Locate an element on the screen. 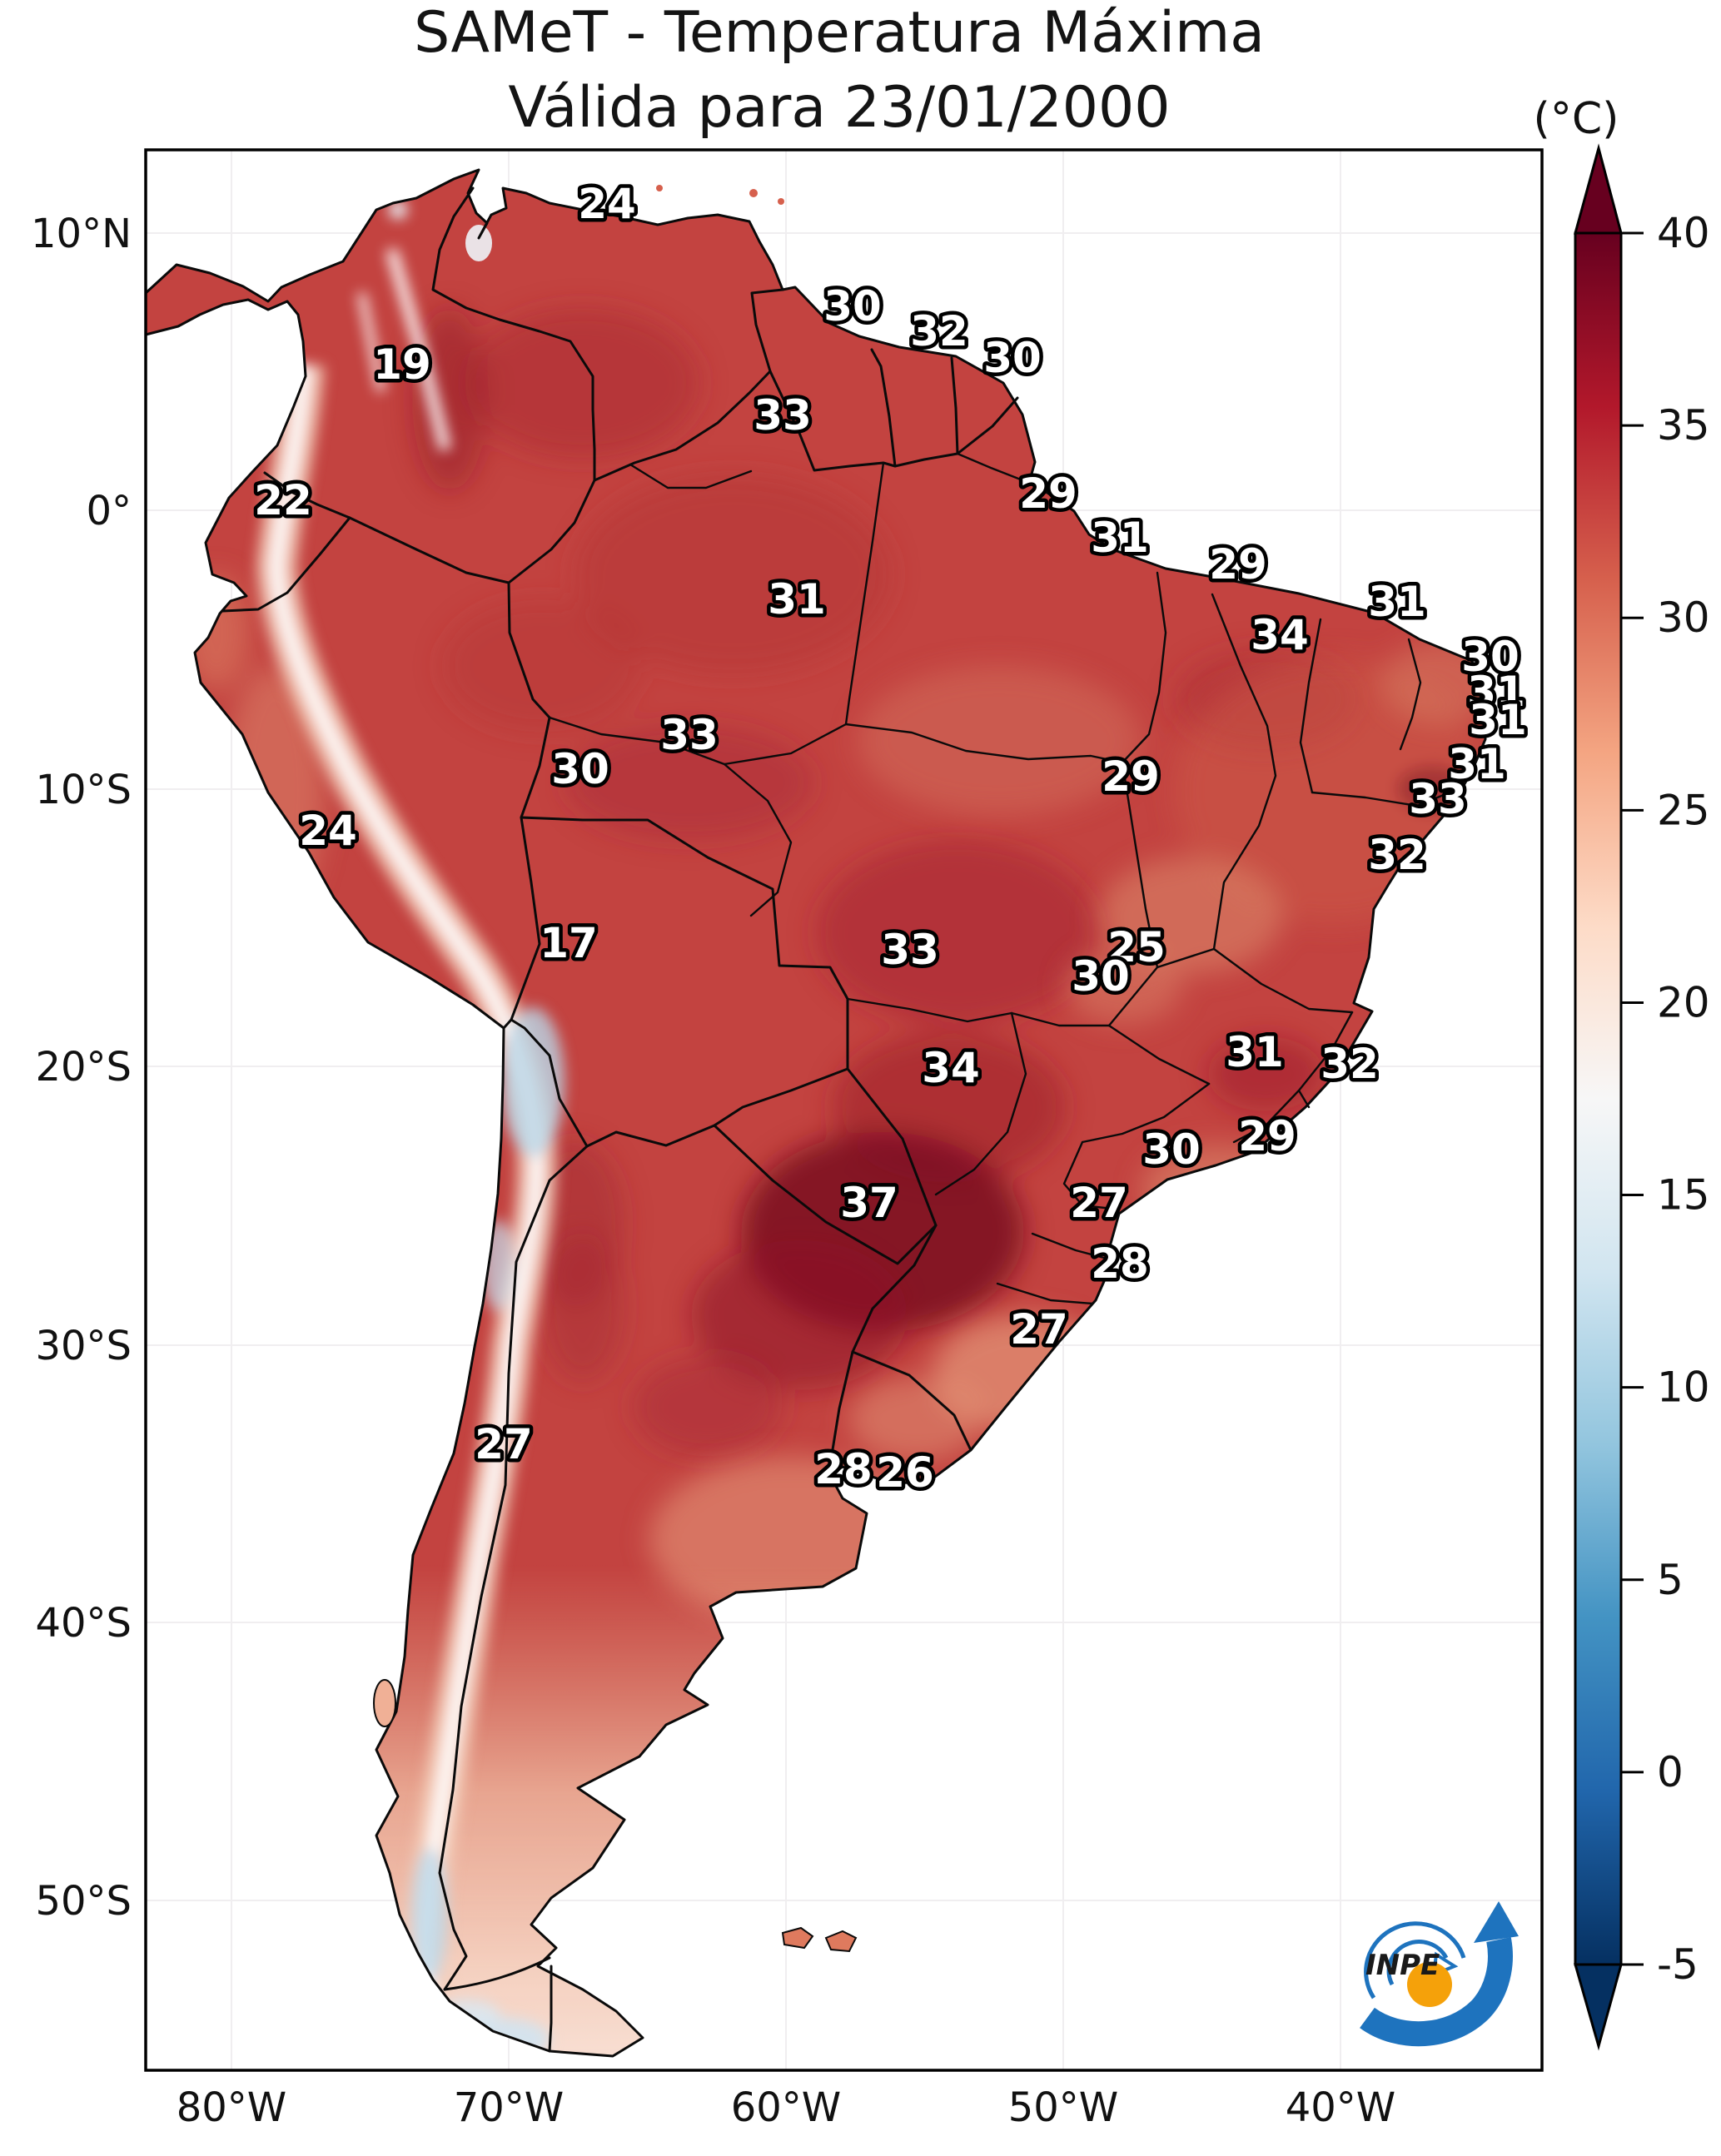 The width and height of the screenshot is (1721, 2156). colorbar-tick-label: 25 is located at coordinates (1684, 810).